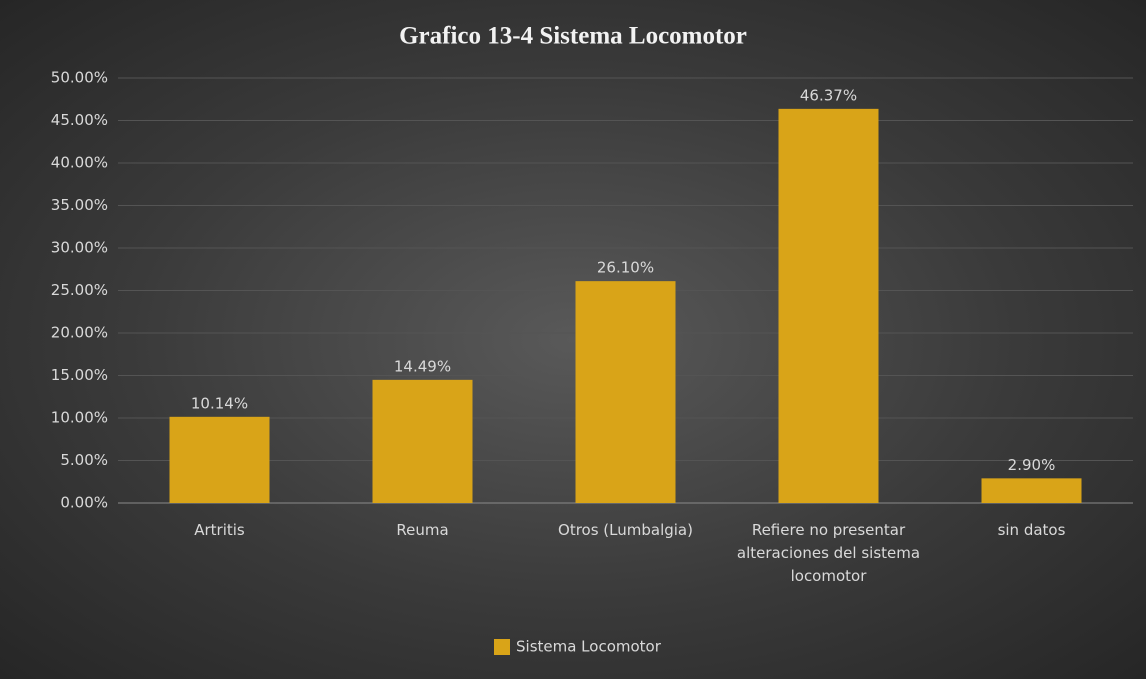 The width and height of the screenshot is (1146, 679). I want to click on x-tick-label: sin datos, so click(1031, 530).